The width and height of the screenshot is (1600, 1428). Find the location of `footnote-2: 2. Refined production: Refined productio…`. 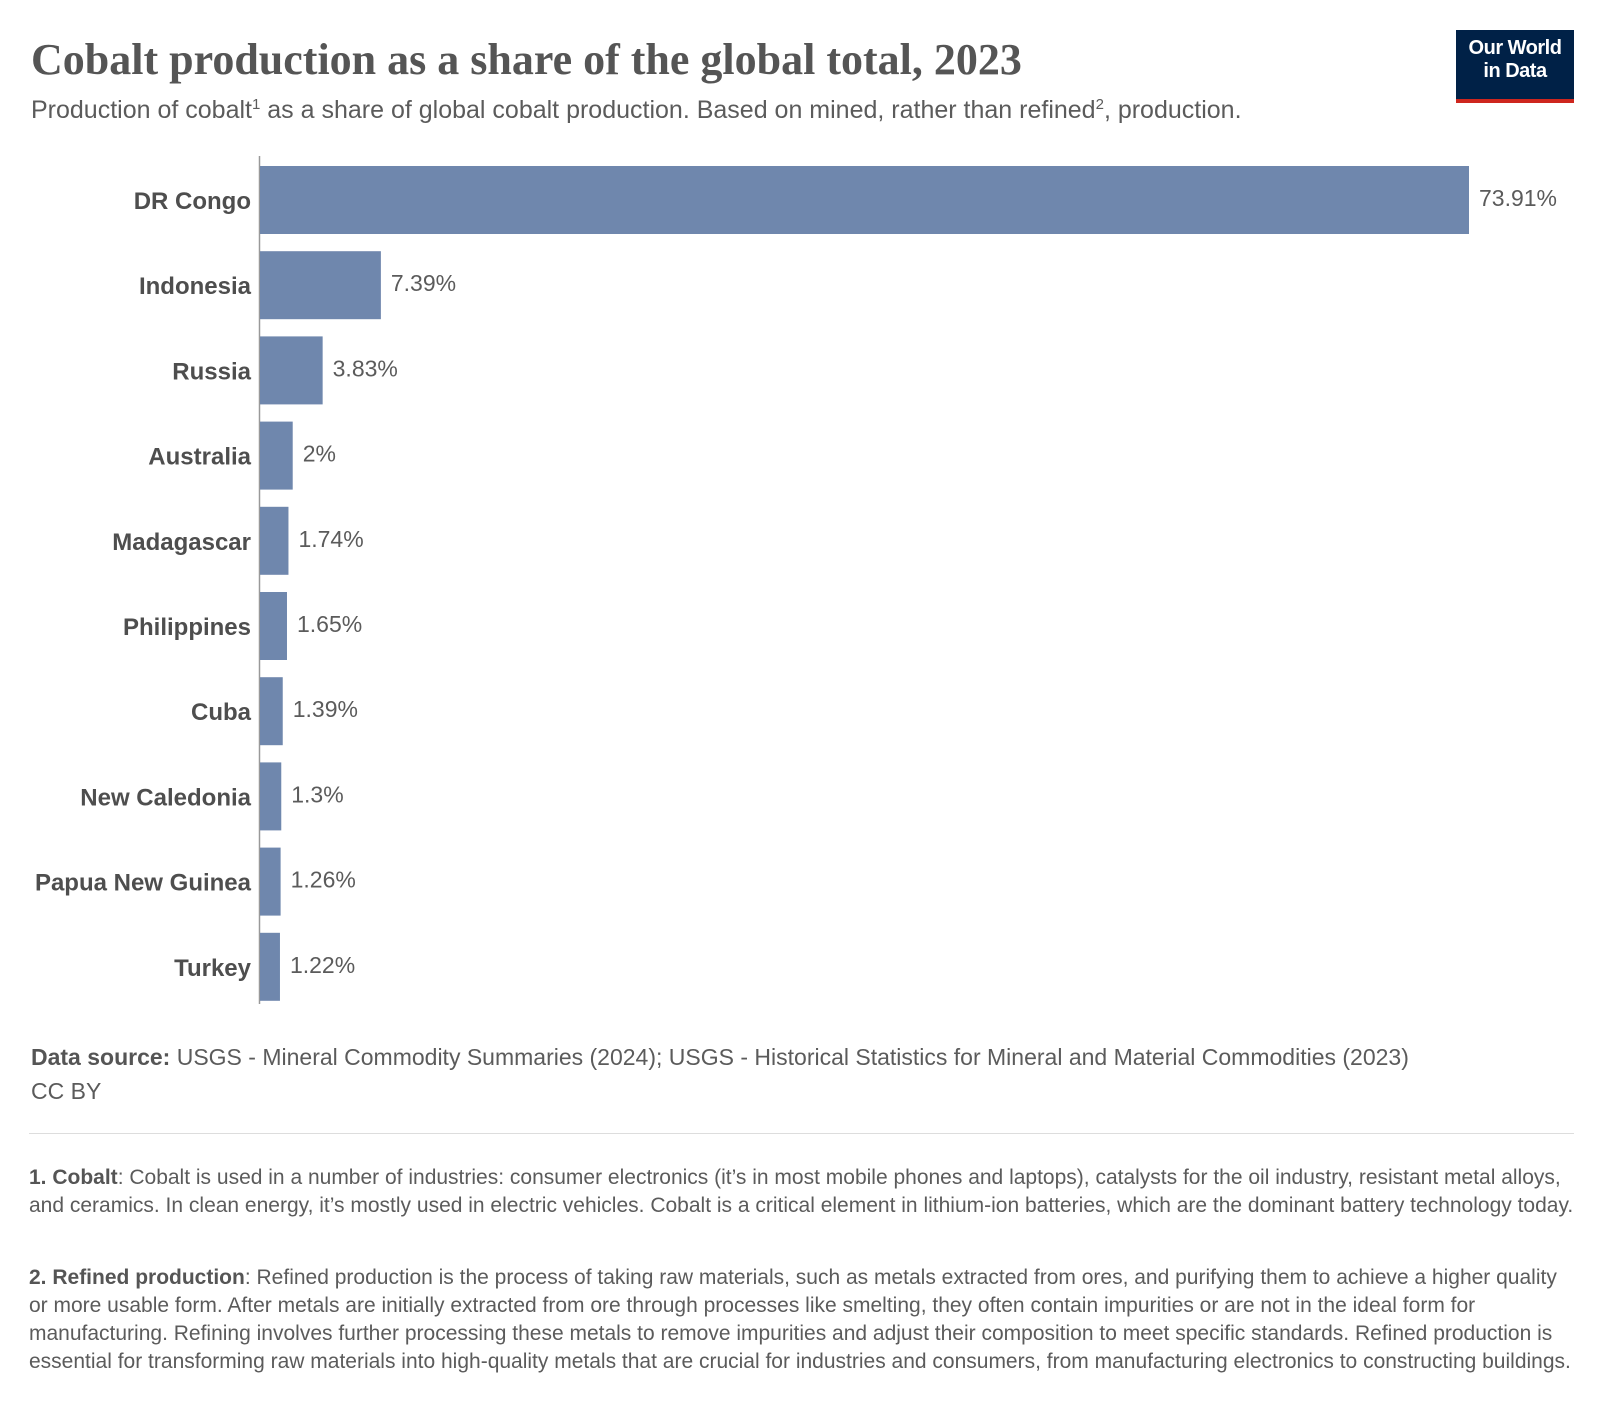

footnote-2: 2. Refined production: Refined productio… is located at coordinates (801, 1320).